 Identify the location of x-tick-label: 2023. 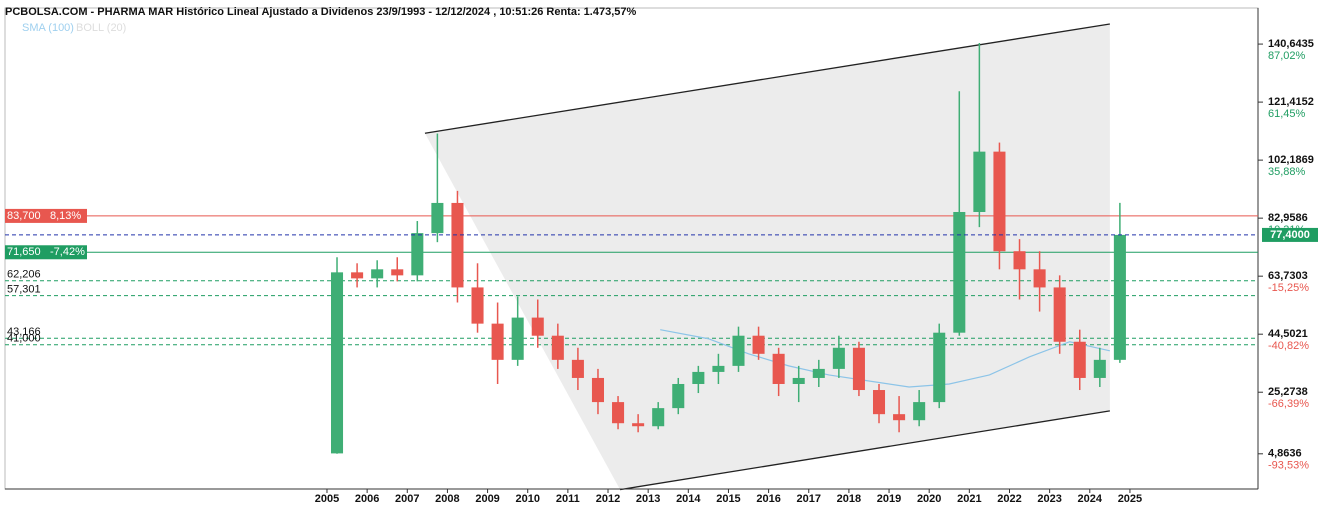
(1049, 499).